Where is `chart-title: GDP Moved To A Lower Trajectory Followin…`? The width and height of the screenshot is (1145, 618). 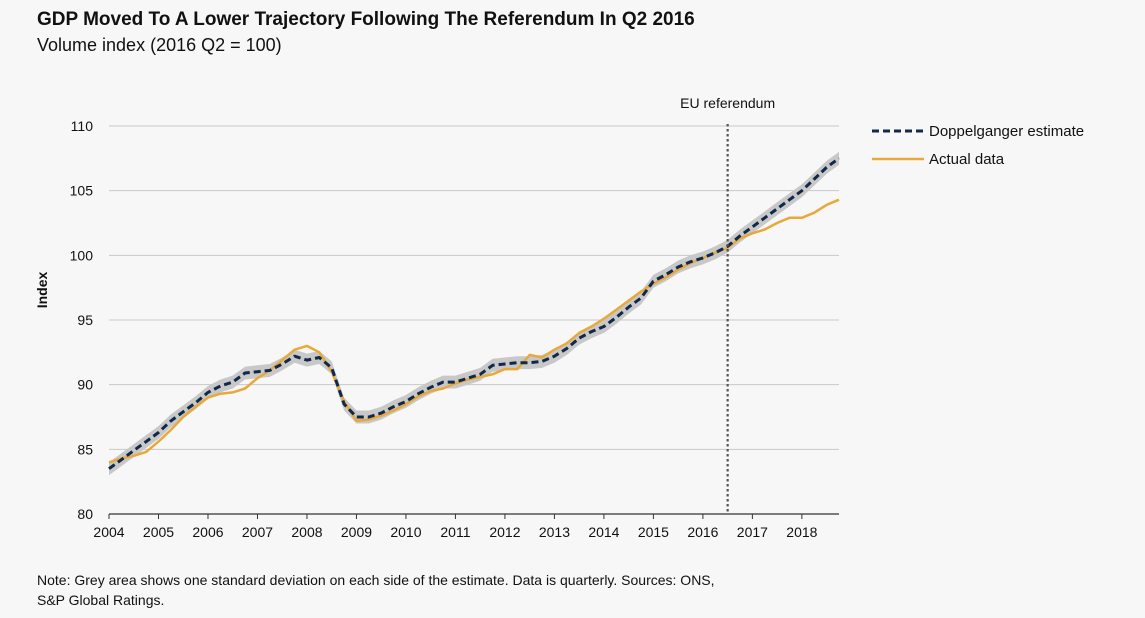
chart-title: GDP Moved To A Lower Trajectory Followin… is located at coordinates (366, 19).